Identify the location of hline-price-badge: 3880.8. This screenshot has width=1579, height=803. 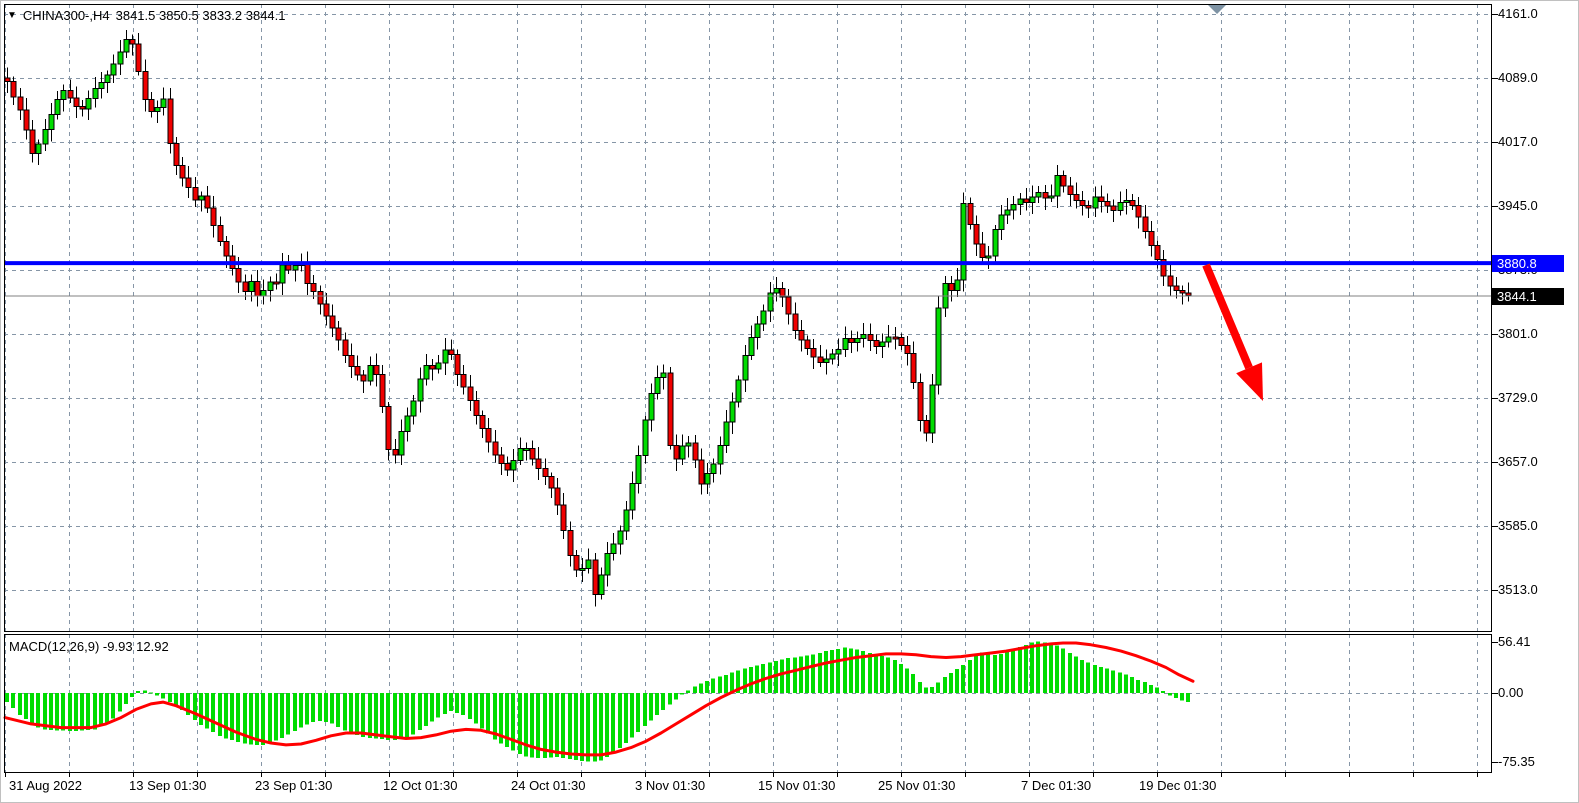
(1528, 264).